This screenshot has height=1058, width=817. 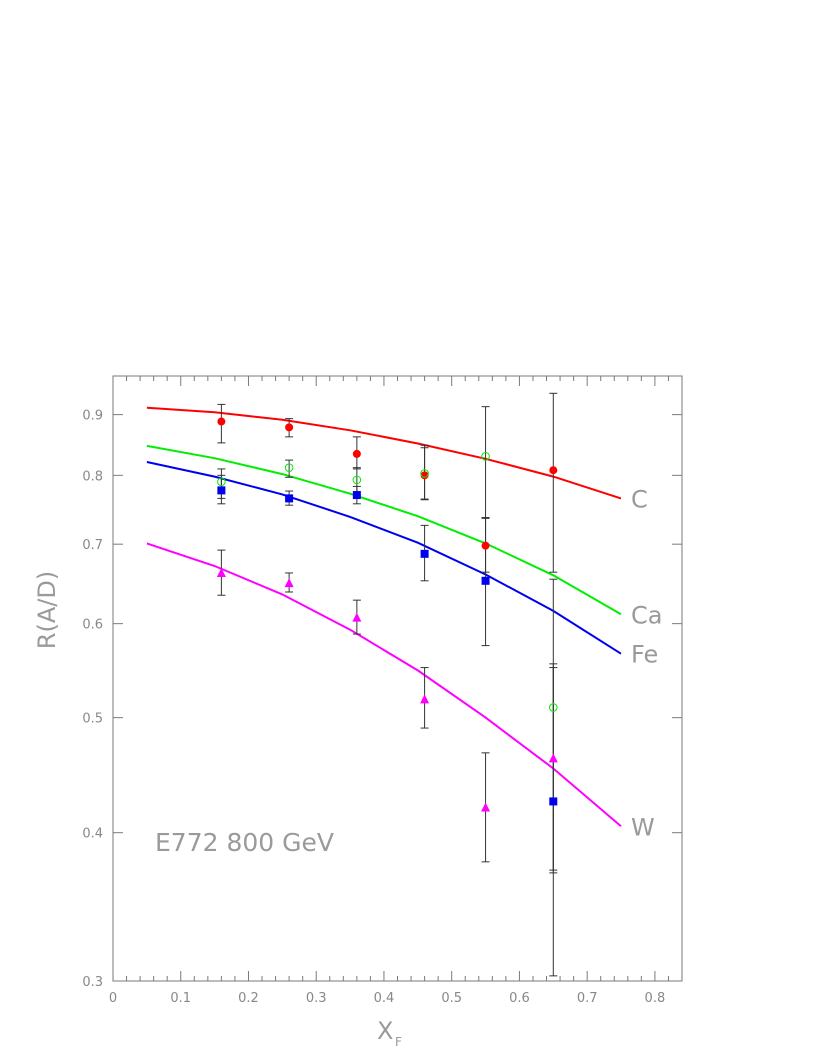 What do you see at coordinates (398, 1042) in the screenshot?
I see `x-axis-title-subscript: F` at bounding box center [398, 1042].